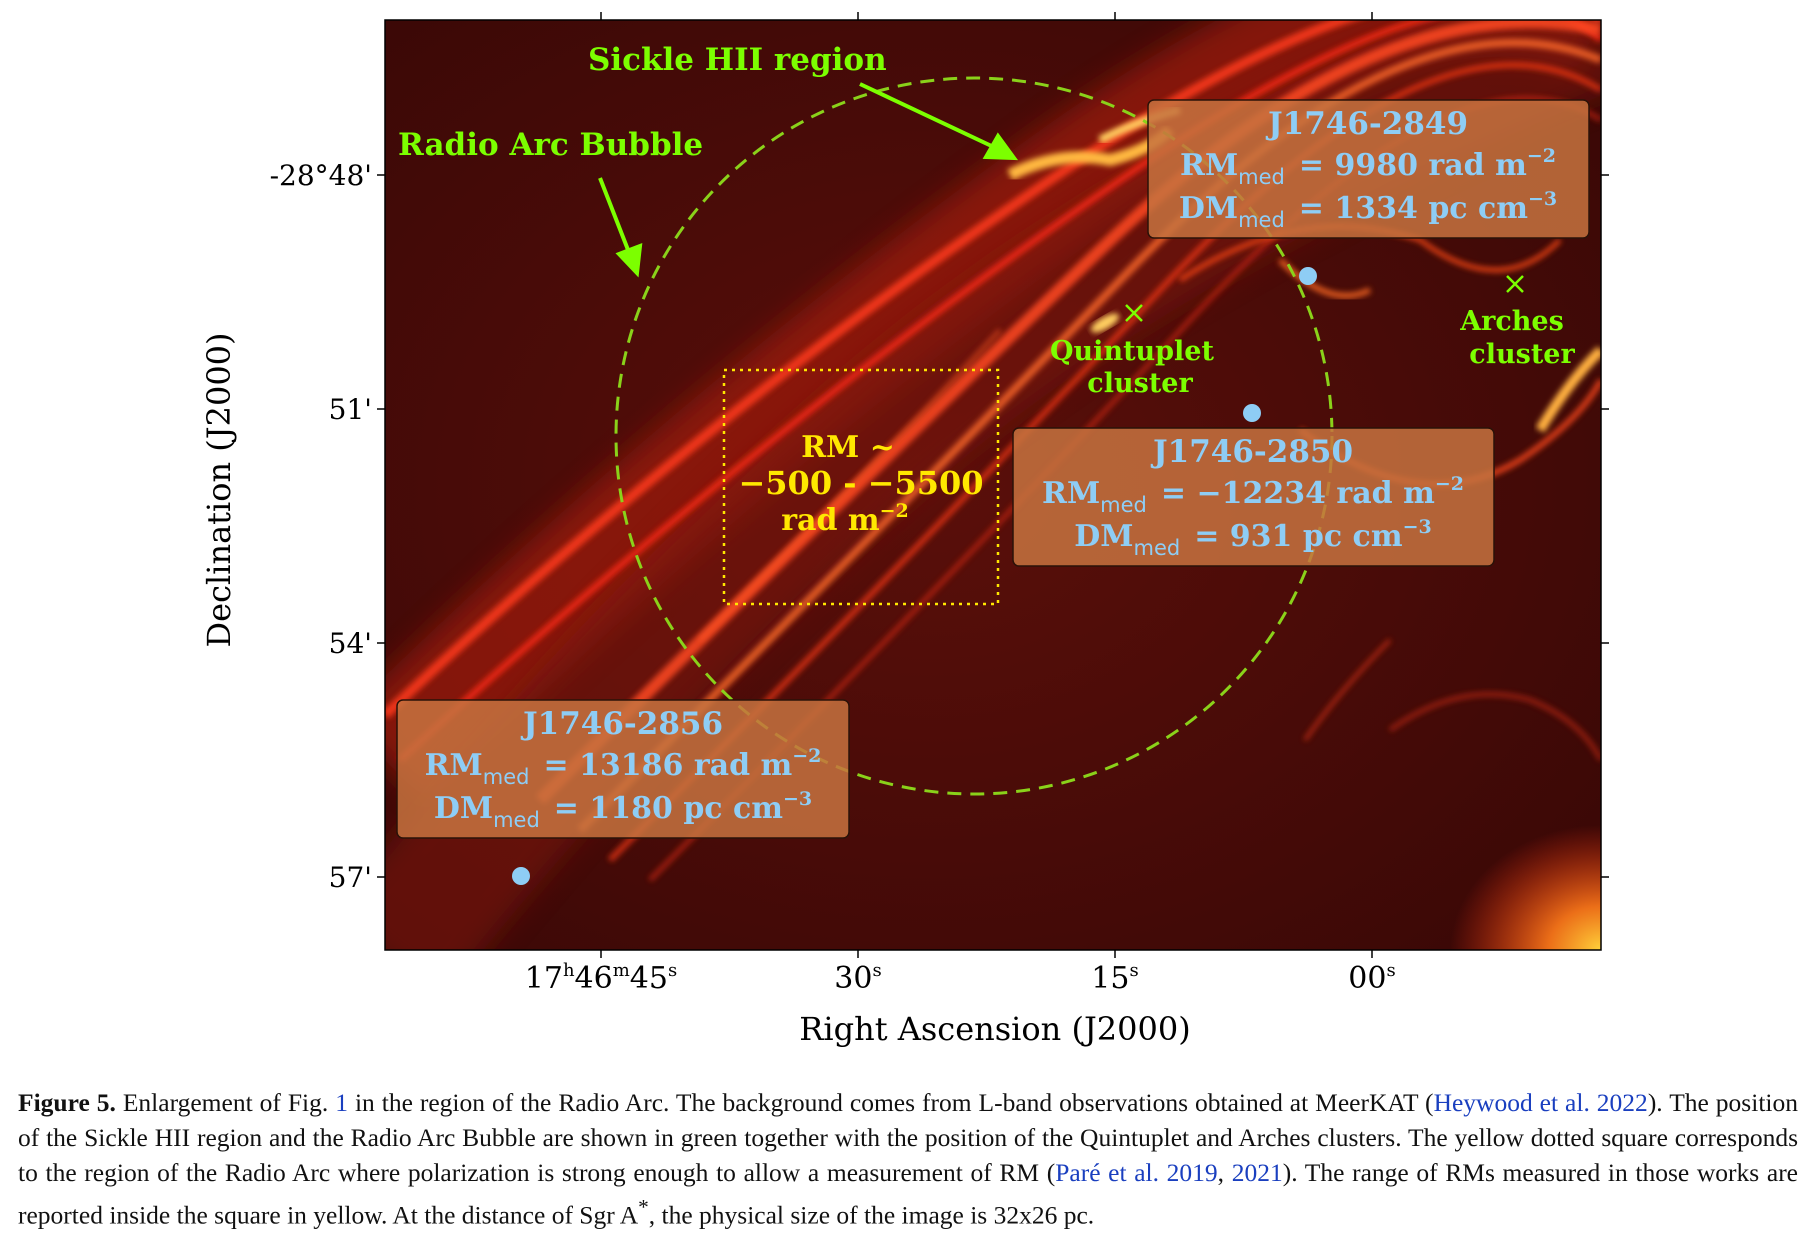 This screenshot has width=1809, height=1233. Describe the element at coordinates (1257, 1172) in the screenshot. I see `caption-ref-pare2021: 2021` at that location.